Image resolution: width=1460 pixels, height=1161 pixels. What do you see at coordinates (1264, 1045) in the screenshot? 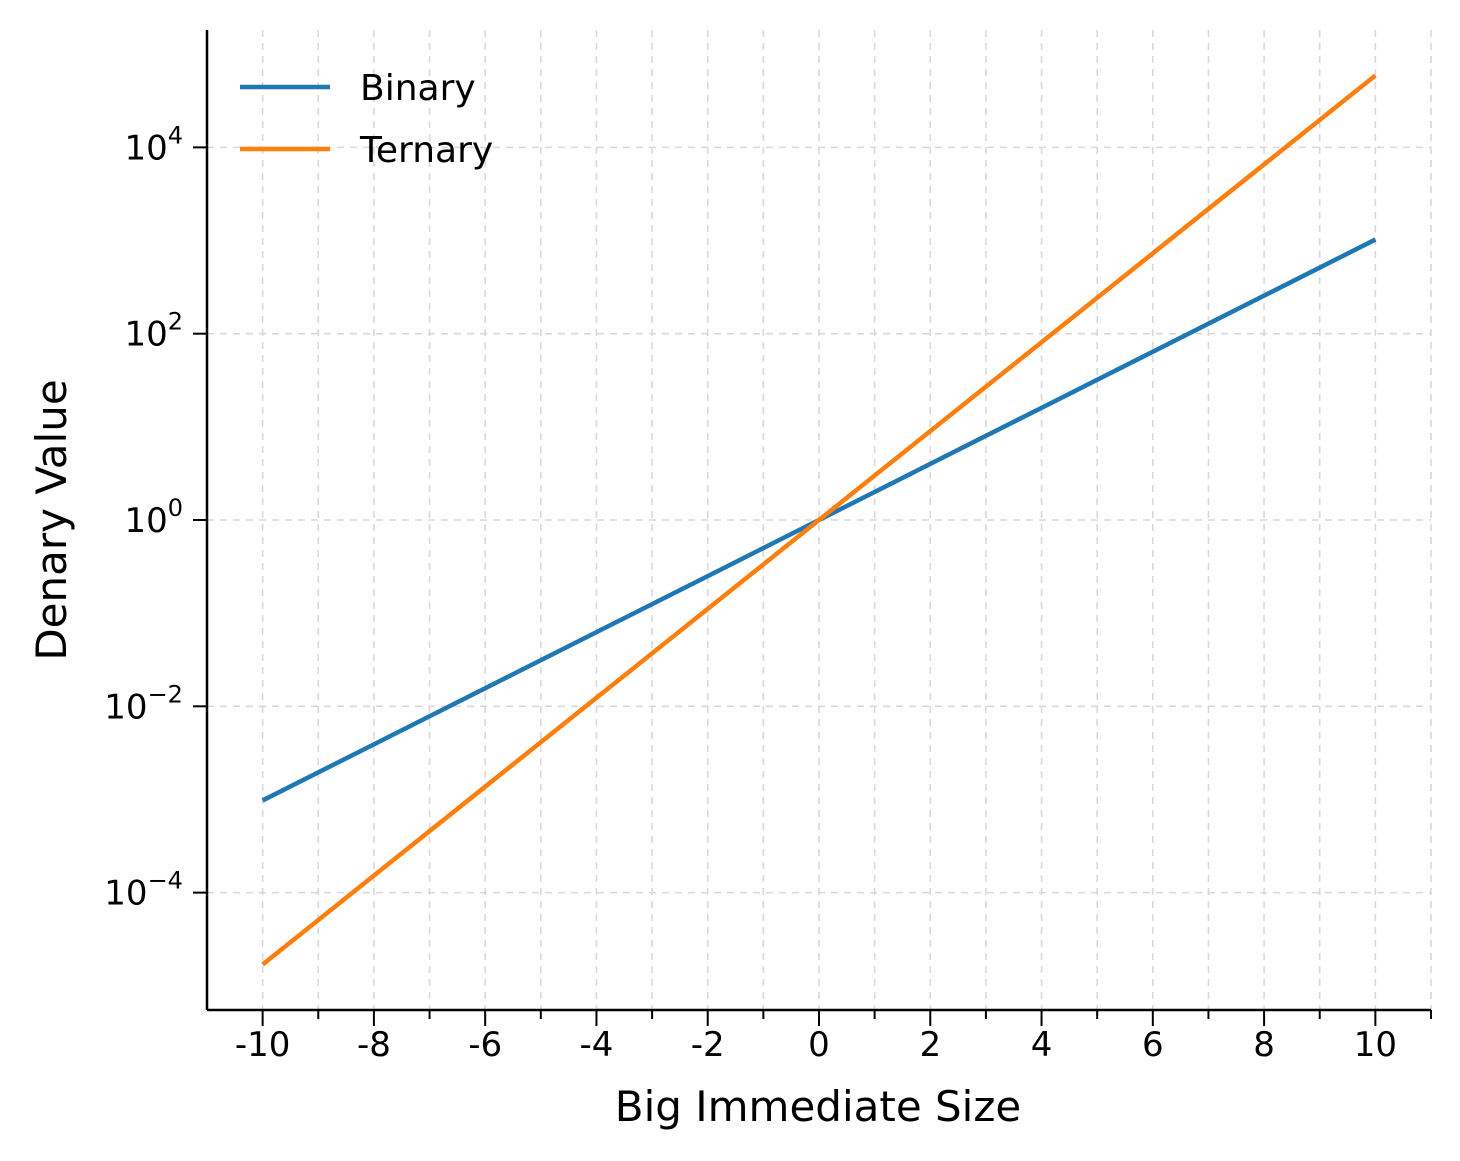
I see `x-tick-label: 8` at bounding box center [1264, 1045].